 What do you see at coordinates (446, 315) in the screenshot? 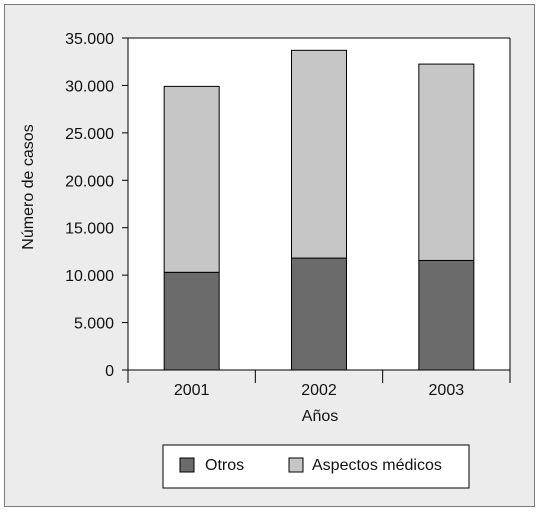
I see `bar-otros-2003` at bounding box center [446, 315].